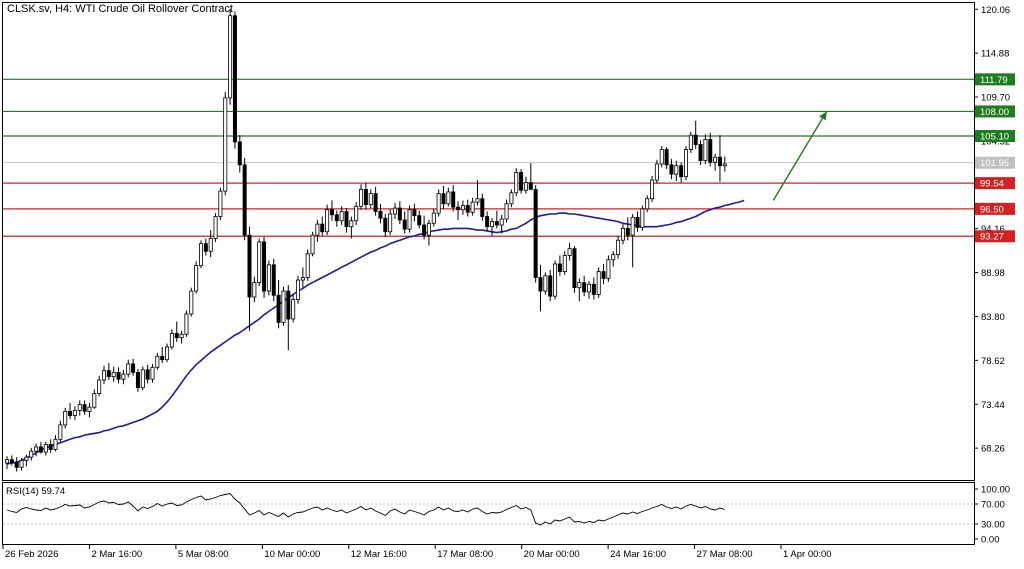  I want to click on y-tick-label: 68.26, so click(993, 449).